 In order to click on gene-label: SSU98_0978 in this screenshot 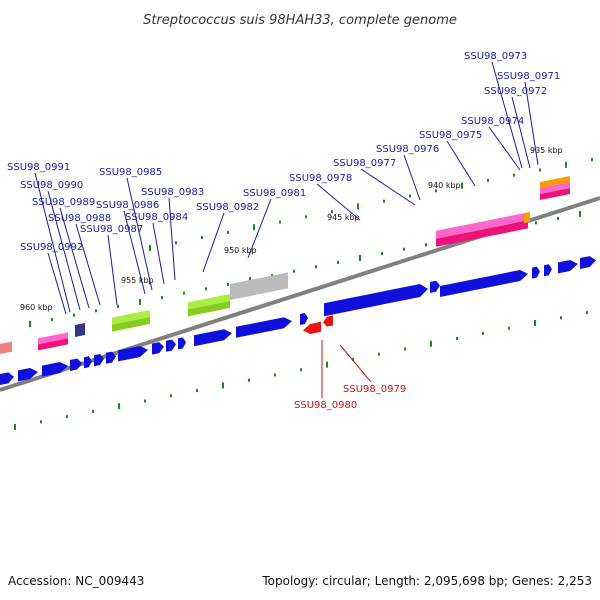, I will do `click(320, 178)`.